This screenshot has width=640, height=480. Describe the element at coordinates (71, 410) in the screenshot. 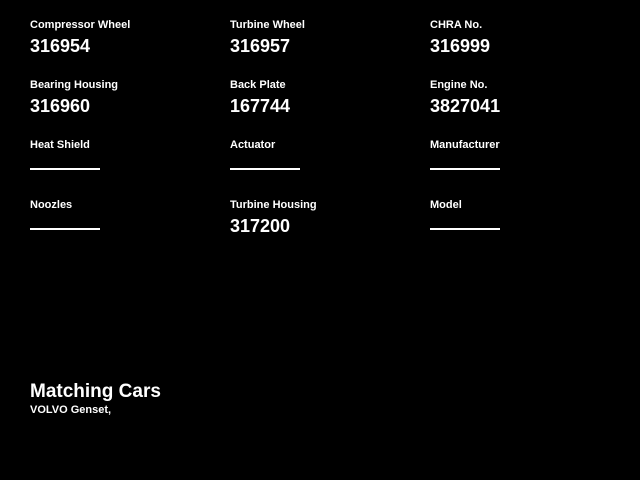

I see `matching-cars-list: VOLVO Genset,` at that location.